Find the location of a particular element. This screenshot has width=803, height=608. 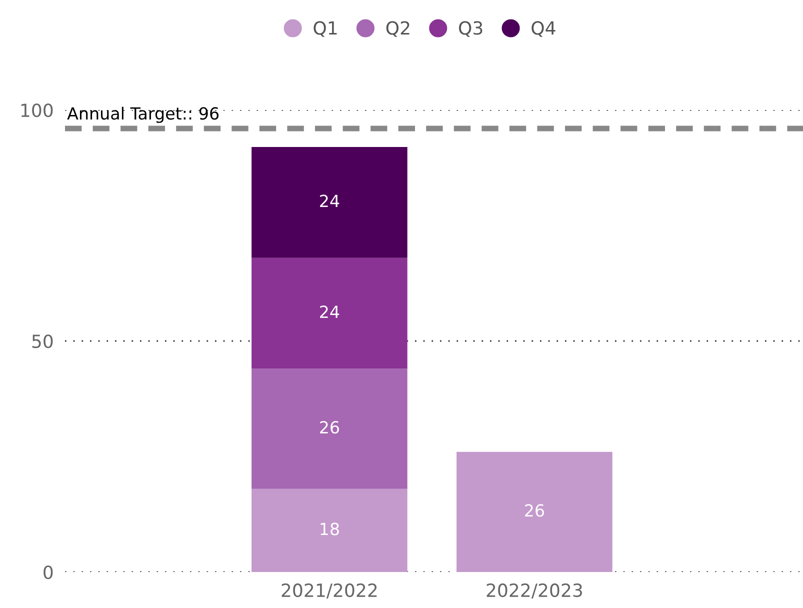

ref-line-label: Annual Target:: 96 is located at coordinates (143, 114).